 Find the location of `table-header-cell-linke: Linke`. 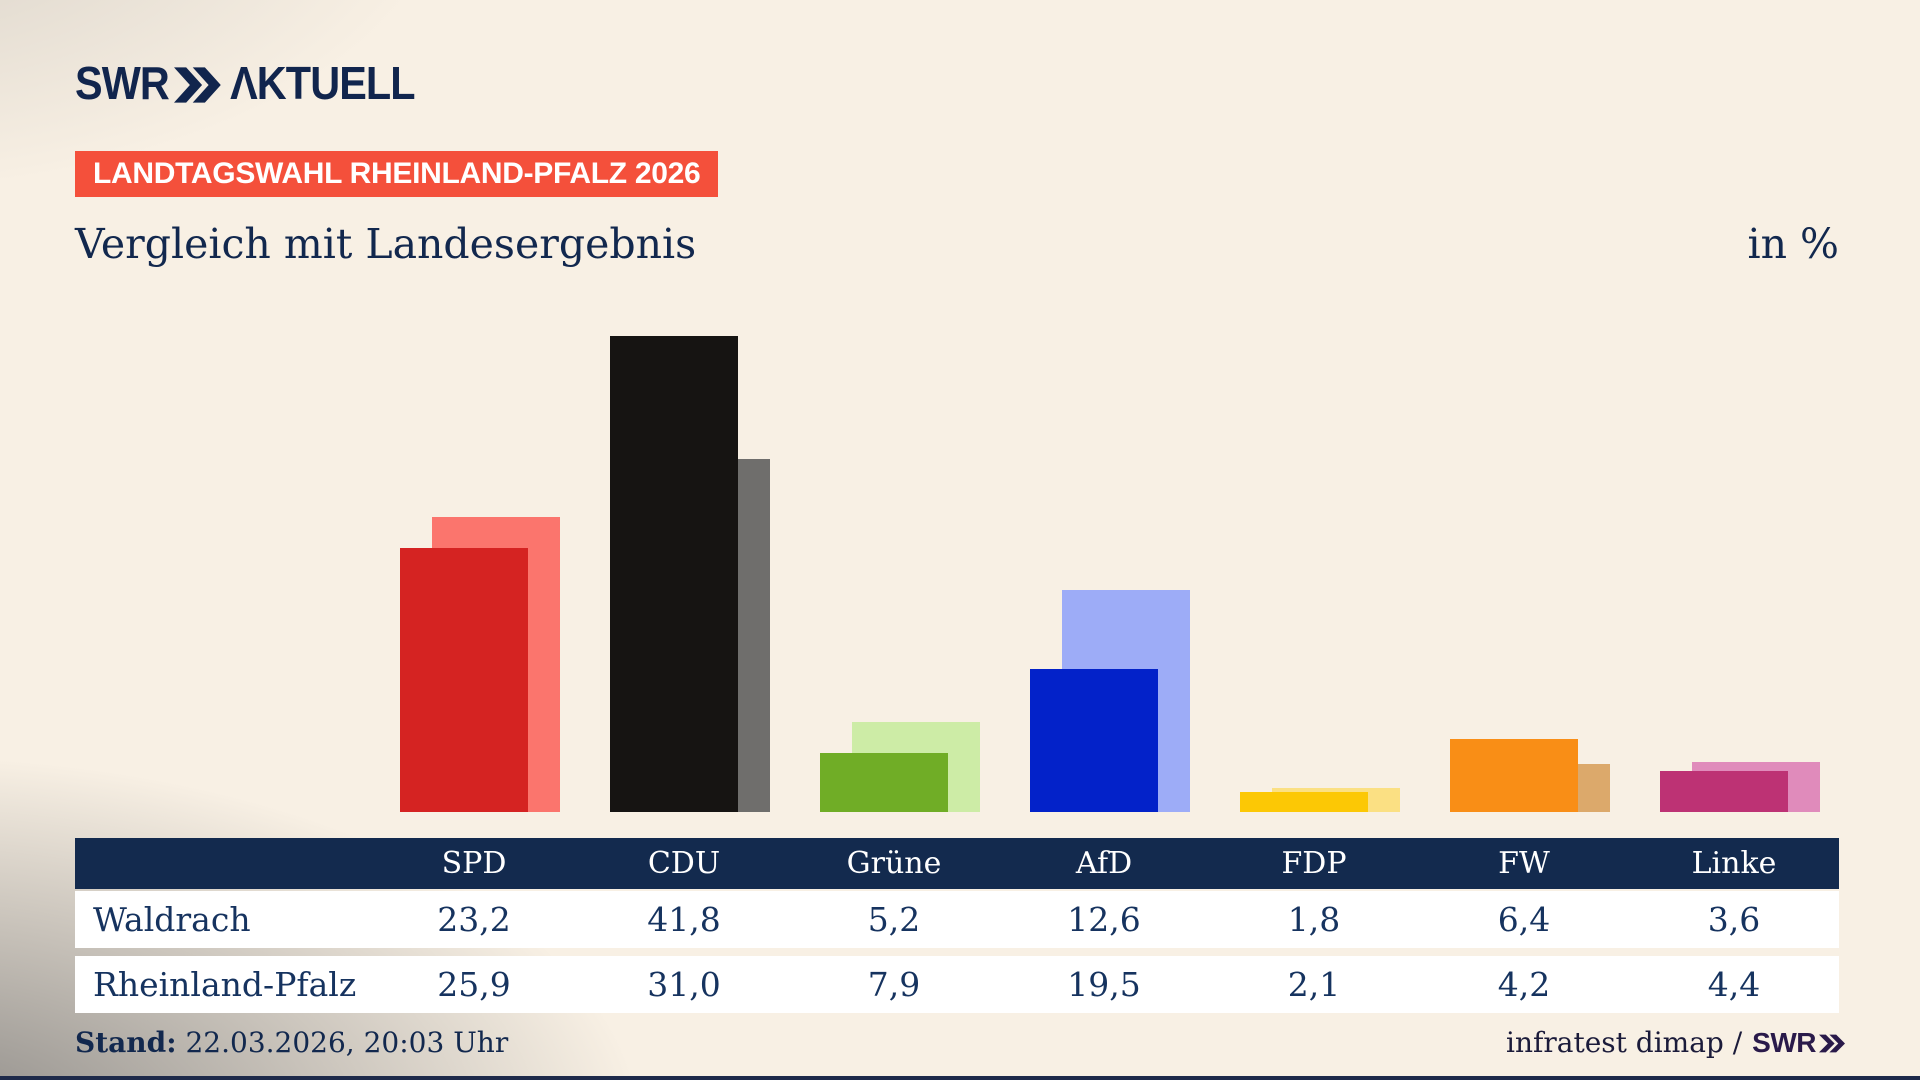

table-header-cell-linke: Linke is located at coordinates (1734, 863).